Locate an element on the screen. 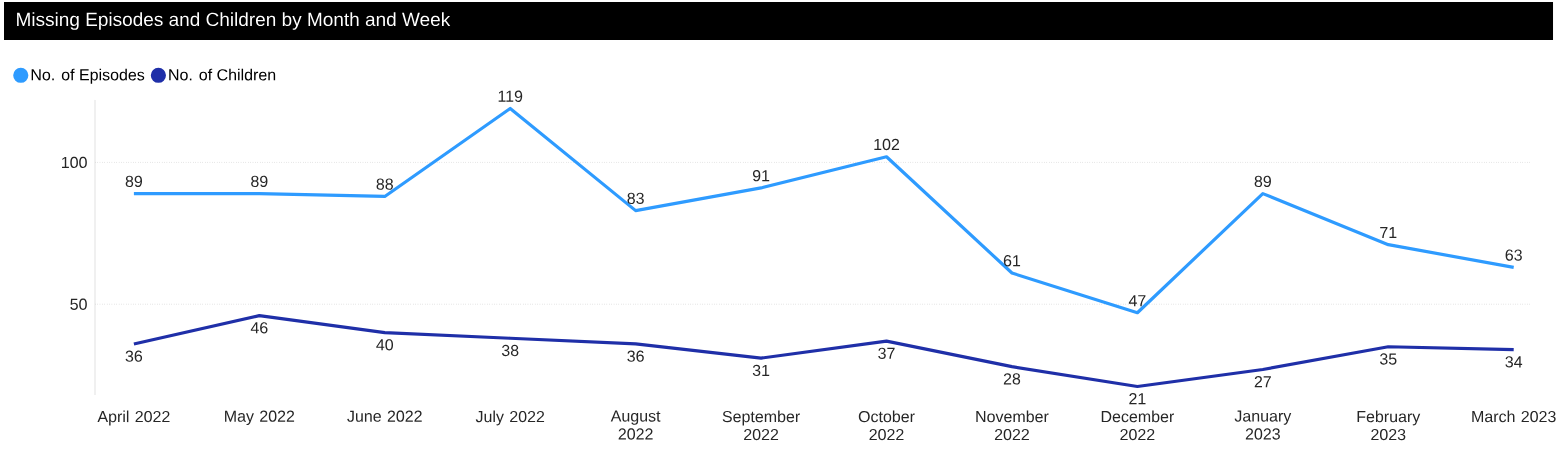 Image resolution: width=1563 pixels, height=456 pixels. data-label: 40 is located at coordinates (385, 345).